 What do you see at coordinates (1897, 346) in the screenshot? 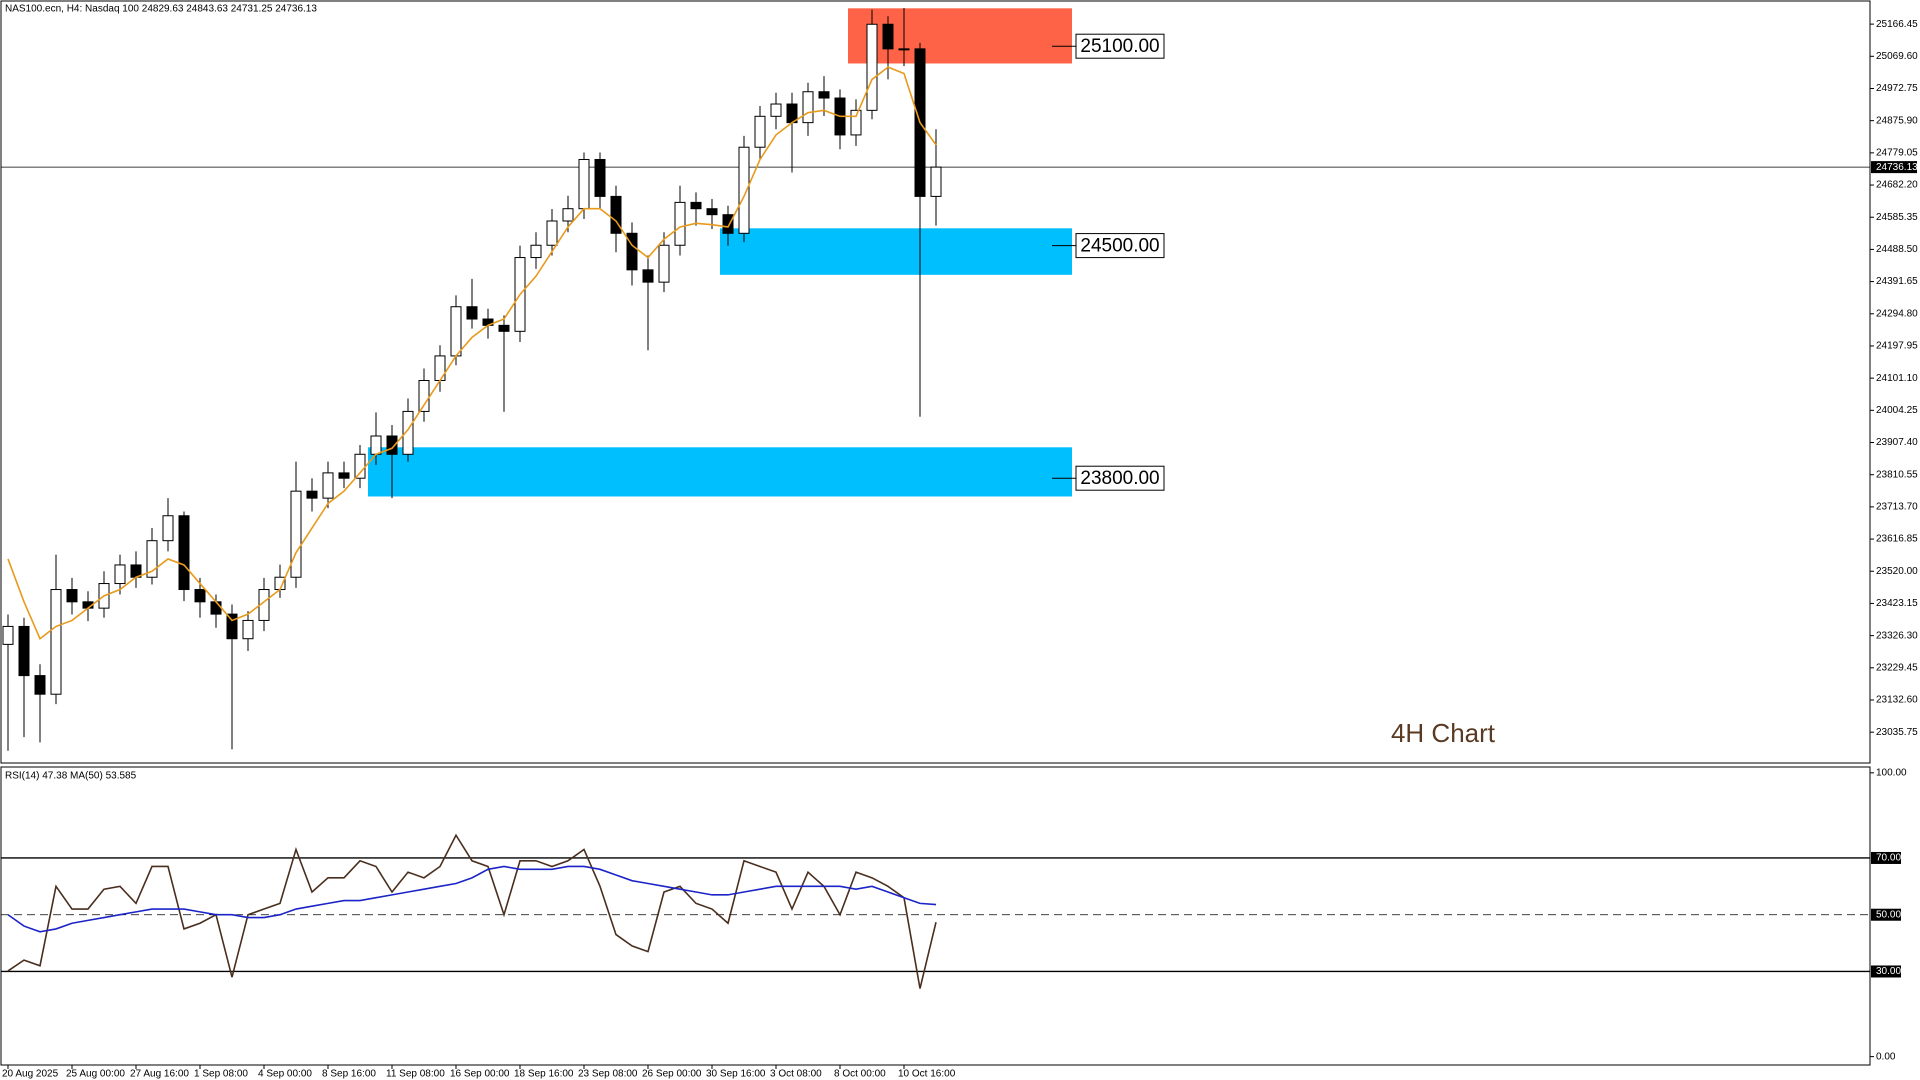
I see `y-tick-label: 24197.95` at bounding box center [1897, 346].